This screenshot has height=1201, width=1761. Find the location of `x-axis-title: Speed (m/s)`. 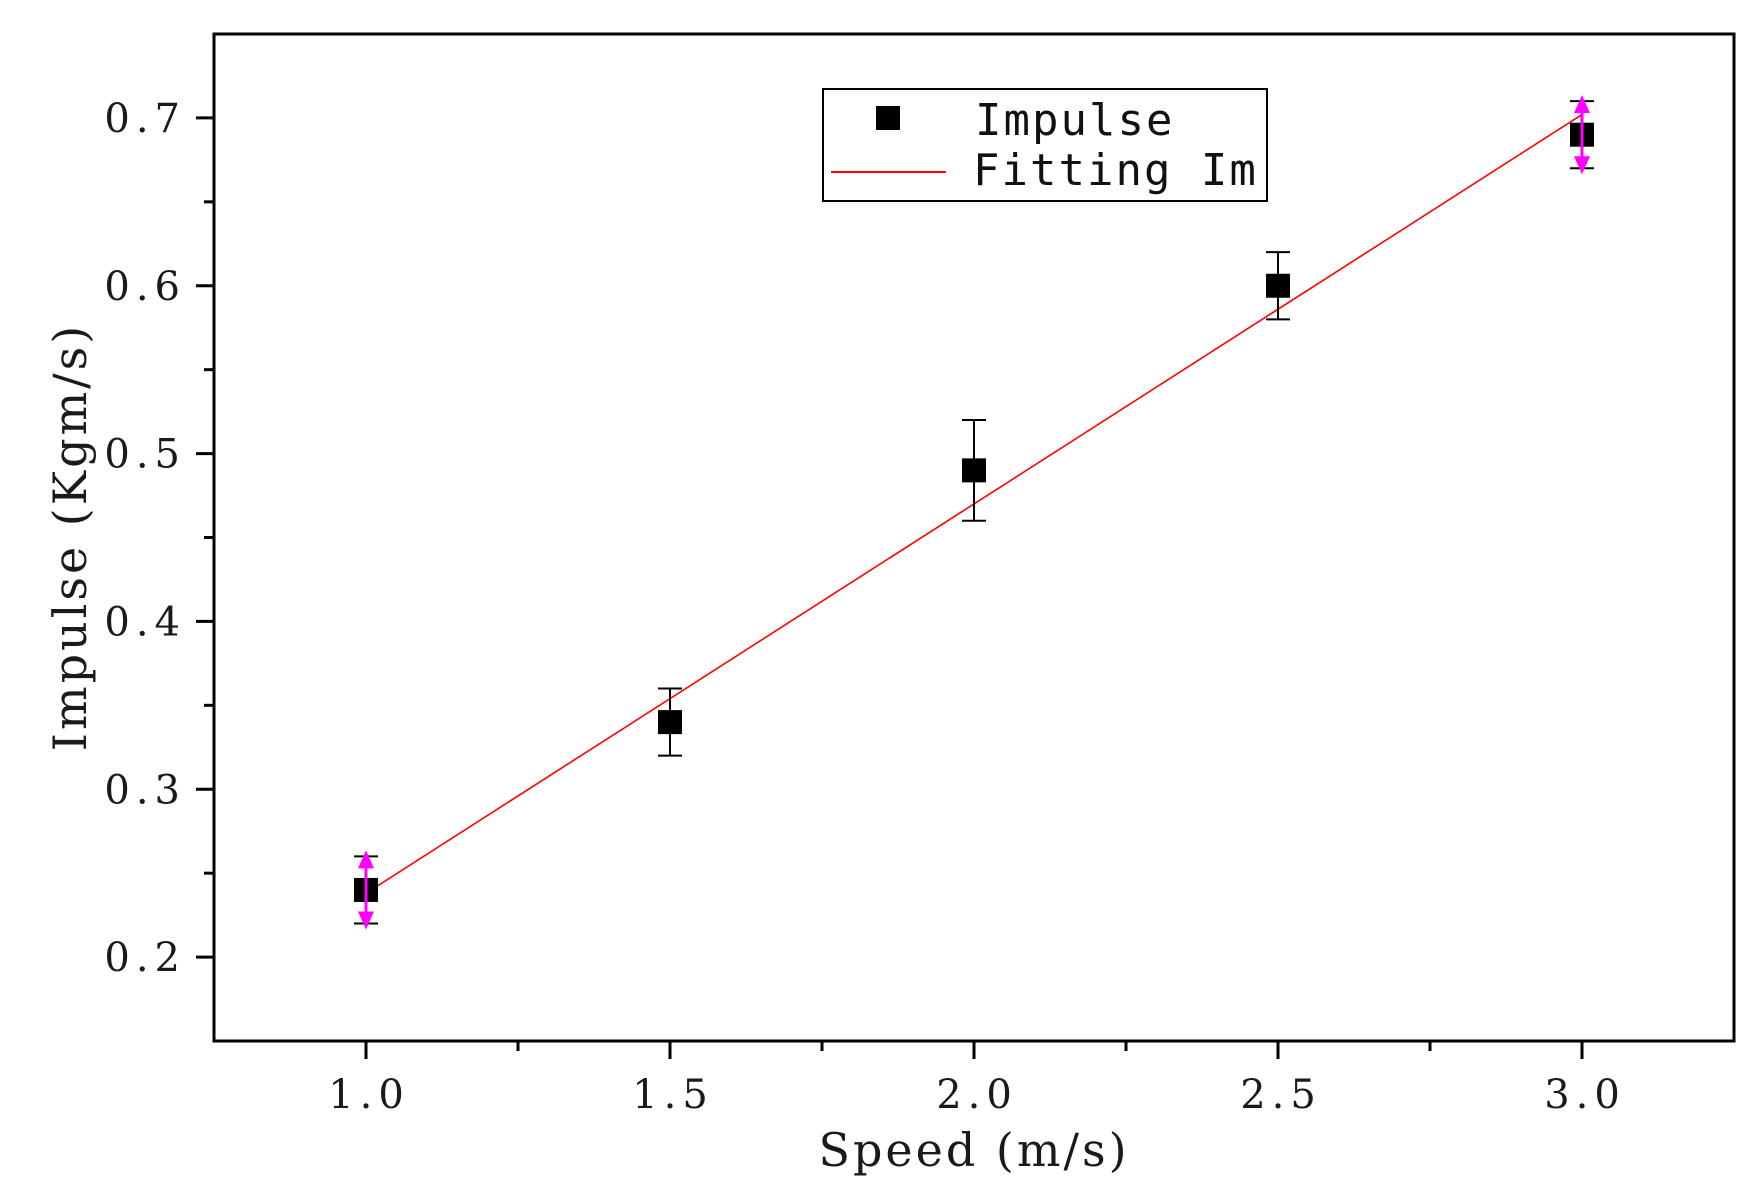

x-axis-title: Speed (m/s) is located at coordinates (973, 1150).